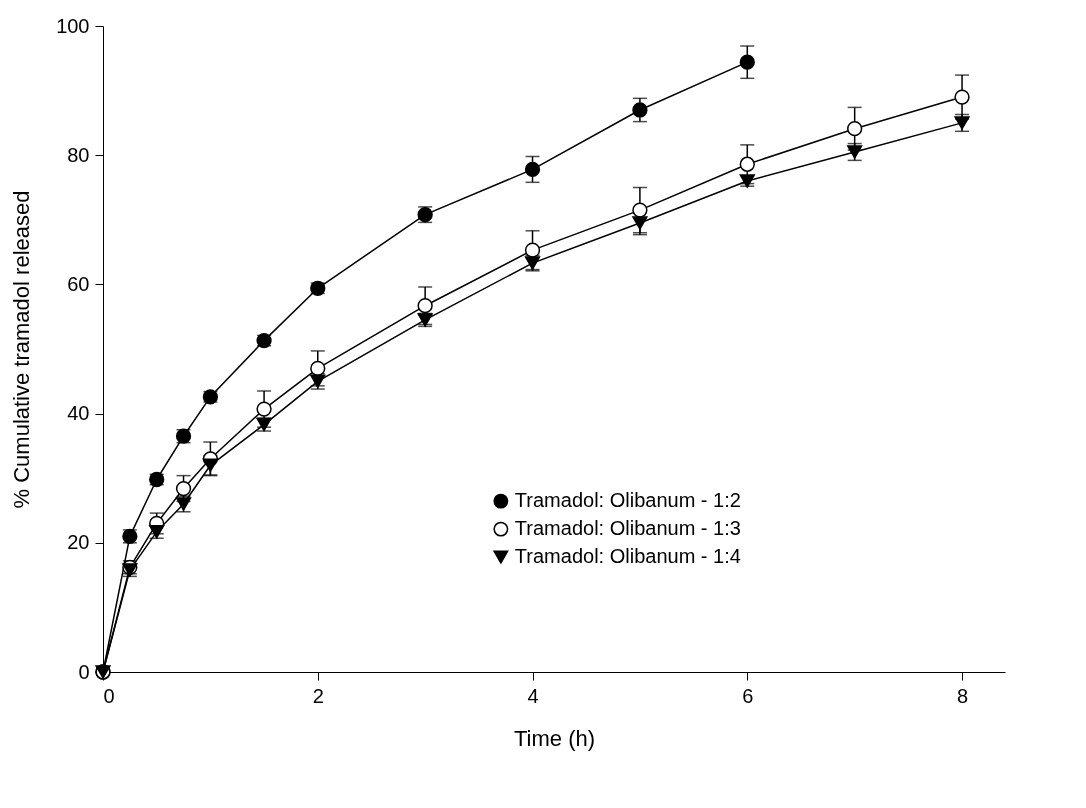 This screenshot has width=1086, height=808. I want to click on x-tick-label: 6, so click(748, 695).